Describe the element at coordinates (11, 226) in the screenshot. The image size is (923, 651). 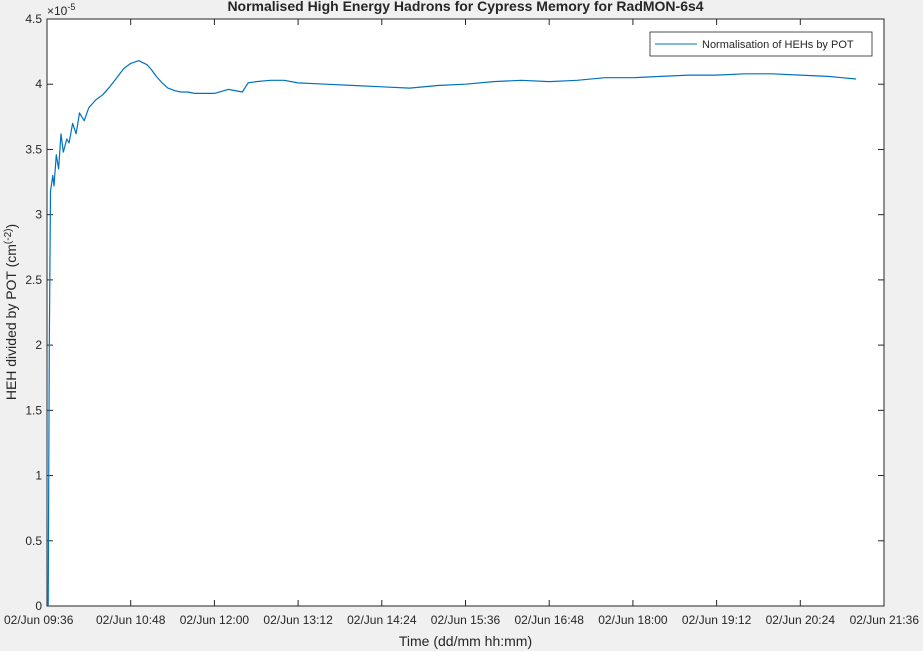
I see `y-axis-label-tail: )` at that location.